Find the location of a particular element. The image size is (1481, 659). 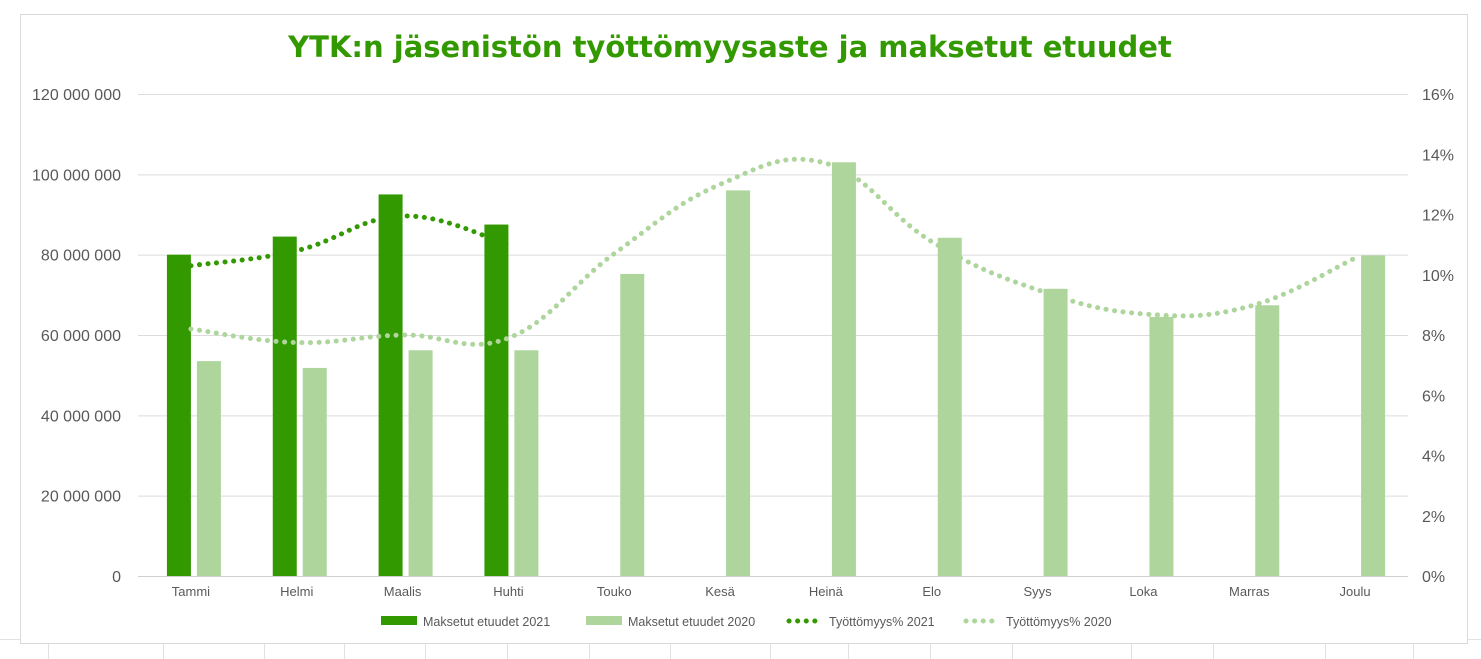

right-tick-label: 6% is located at coordinates (1433, 396).